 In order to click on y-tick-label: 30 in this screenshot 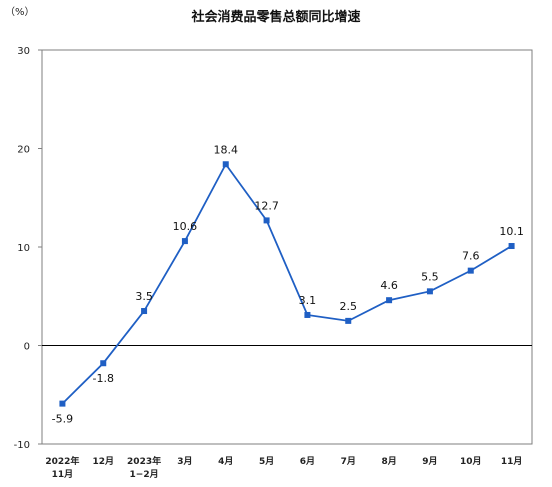, I will do `click(23, 51)`.